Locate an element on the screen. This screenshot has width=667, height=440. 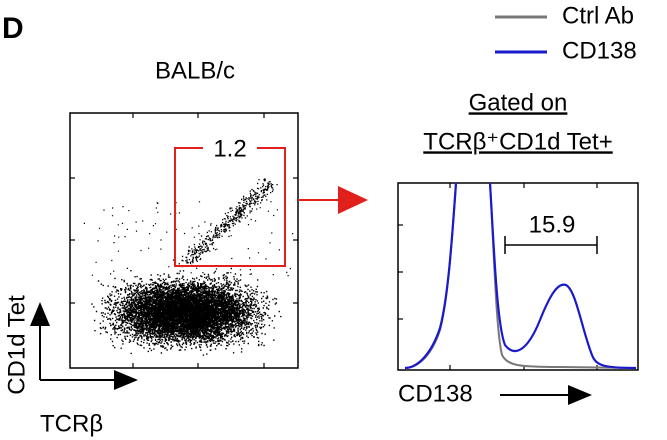
gating-text: Gated on is located at coordinates (518, 102).